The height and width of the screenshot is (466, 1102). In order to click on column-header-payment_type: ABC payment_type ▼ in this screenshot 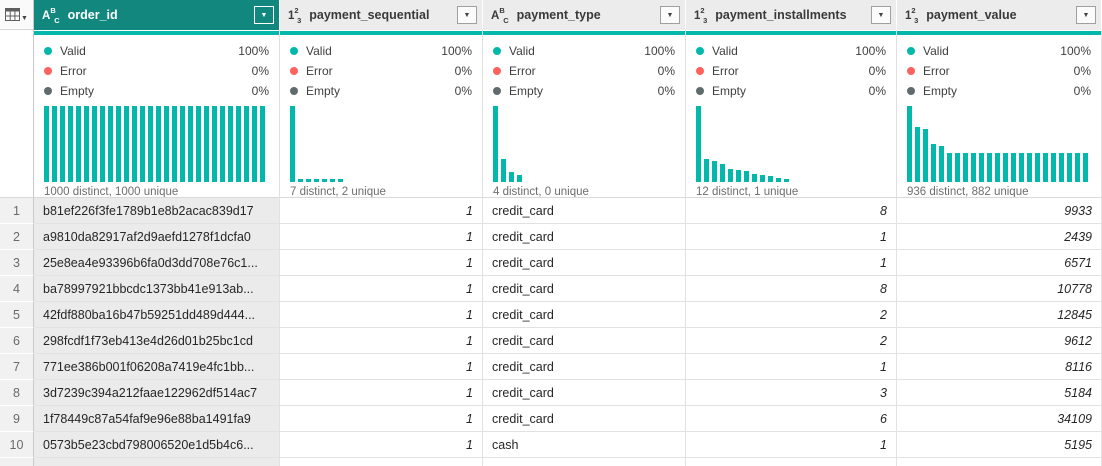, I will do `click(584, 15)`.